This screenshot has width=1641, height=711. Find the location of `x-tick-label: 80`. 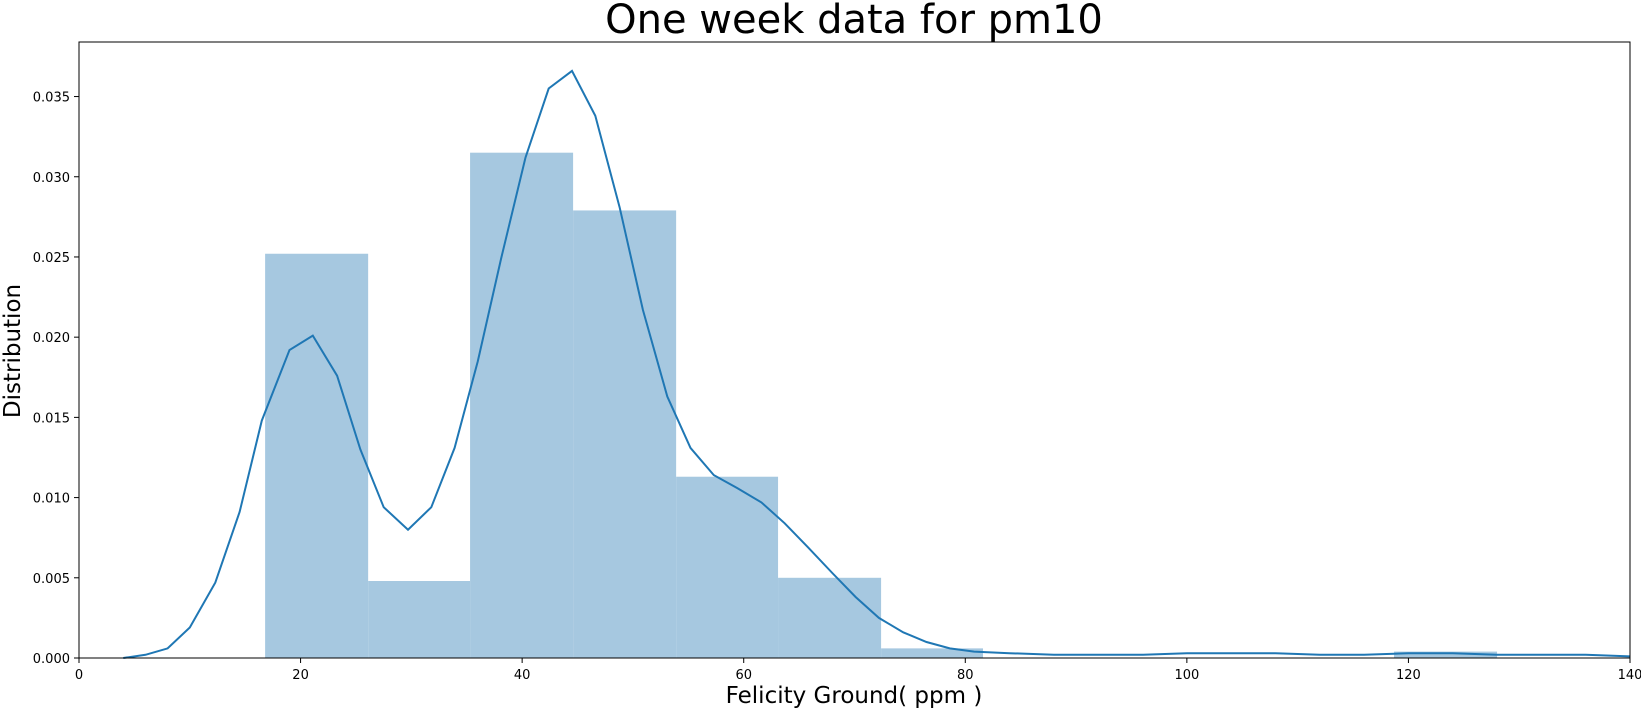

x-tick-label: 80 is located at coordinates (965, 675).